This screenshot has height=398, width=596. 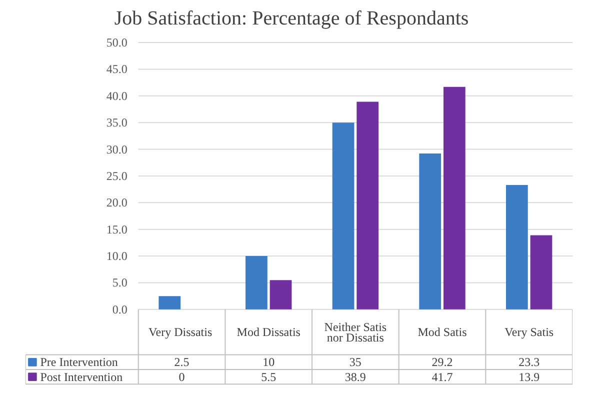 What do you see at coordinates (291, 19) in the screenshot?
I see `chart-title: Job Satisfaction: Percentage of Respondants` at bounding box center [291, 19].